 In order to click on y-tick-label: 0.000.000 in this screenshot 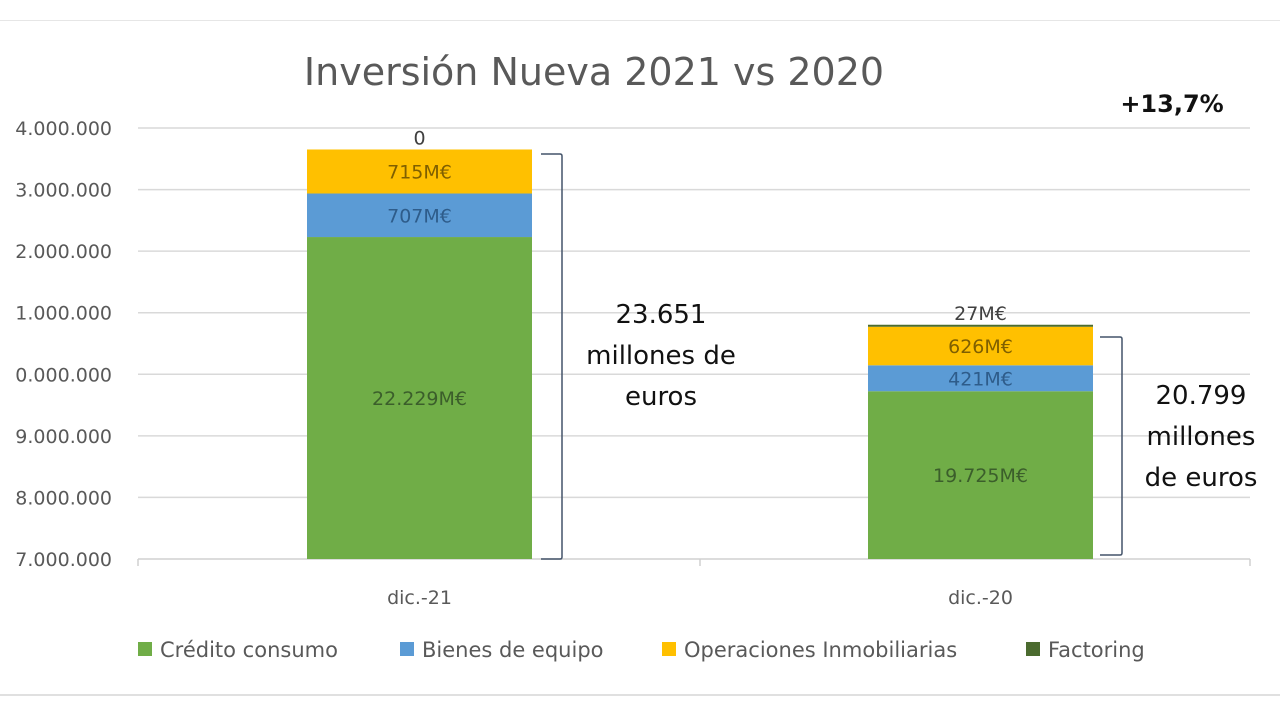, I will do `click(63, 375)`.